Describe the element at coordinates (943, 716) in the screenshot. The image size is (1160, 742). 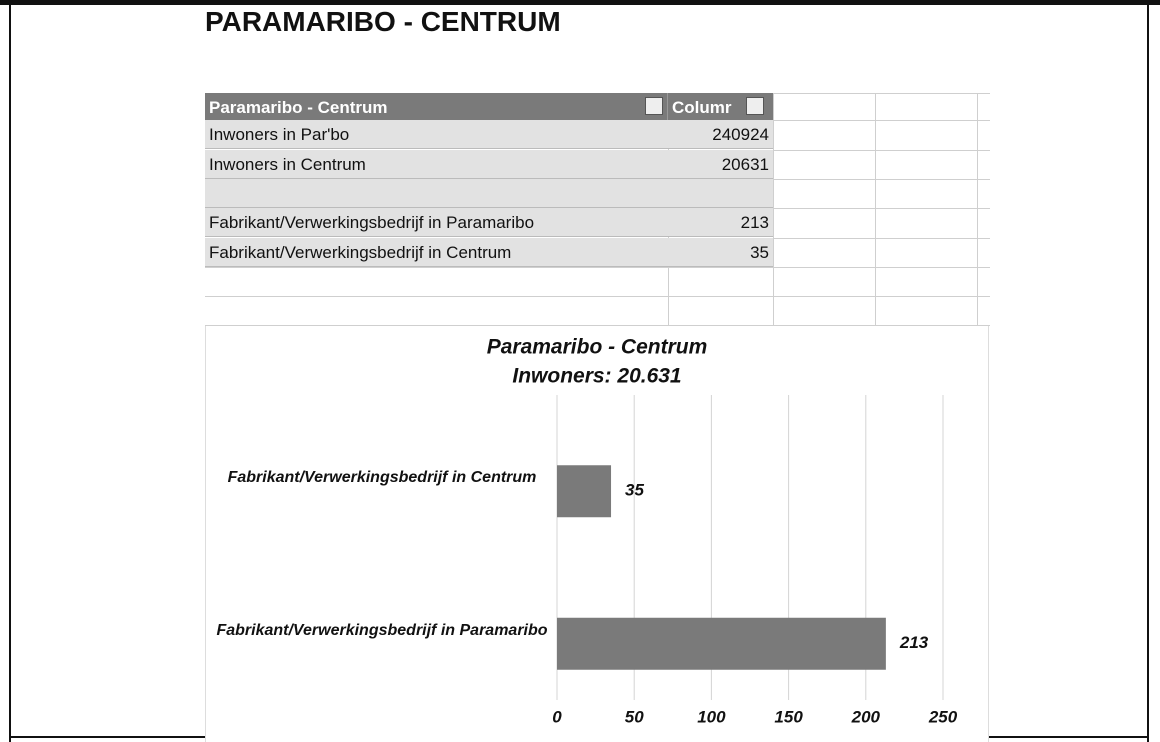
I see `x-tick-label: 250` at that location.